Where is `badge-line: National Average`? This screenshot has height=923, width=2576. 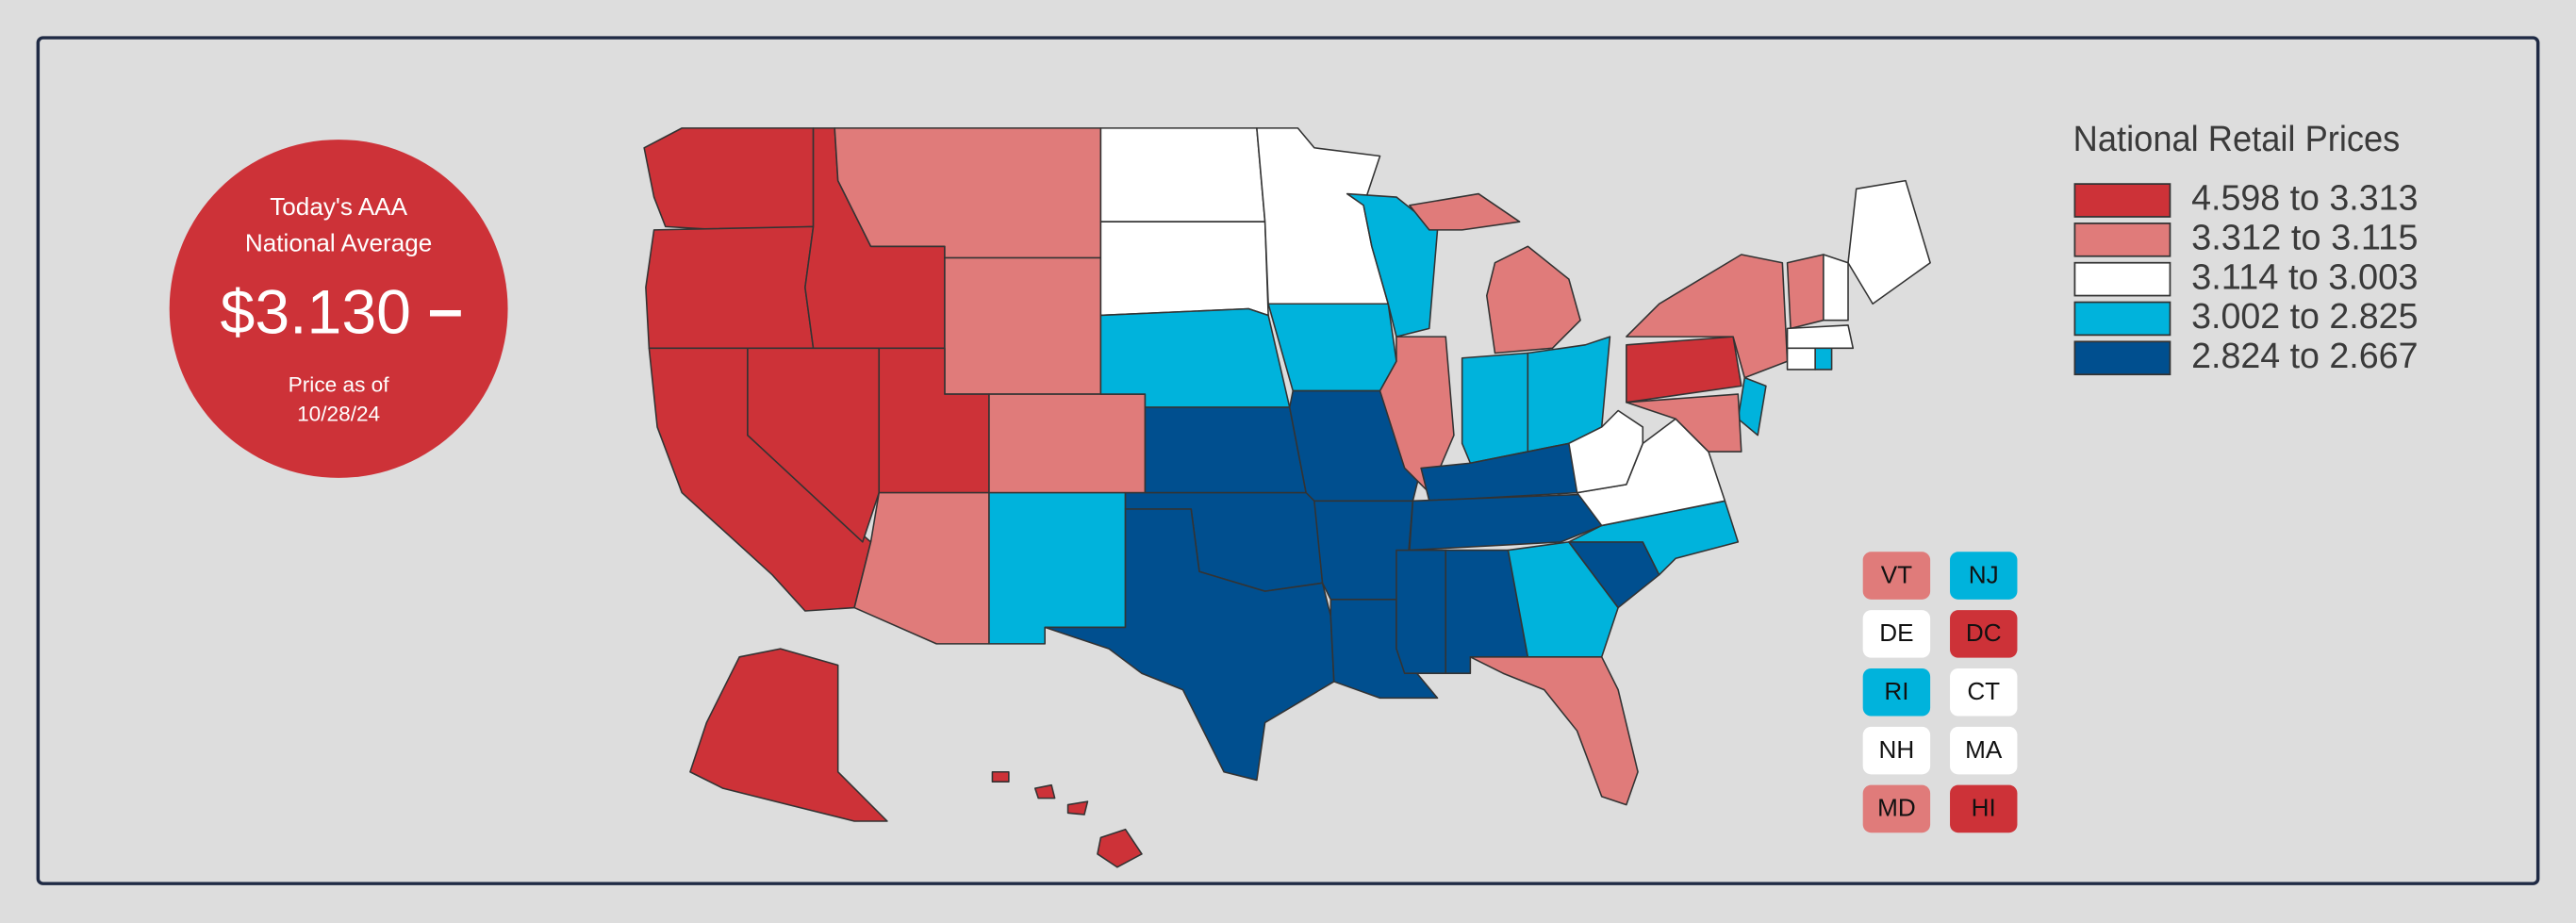 badge-line: National Average is located at coordinates (338, 242).